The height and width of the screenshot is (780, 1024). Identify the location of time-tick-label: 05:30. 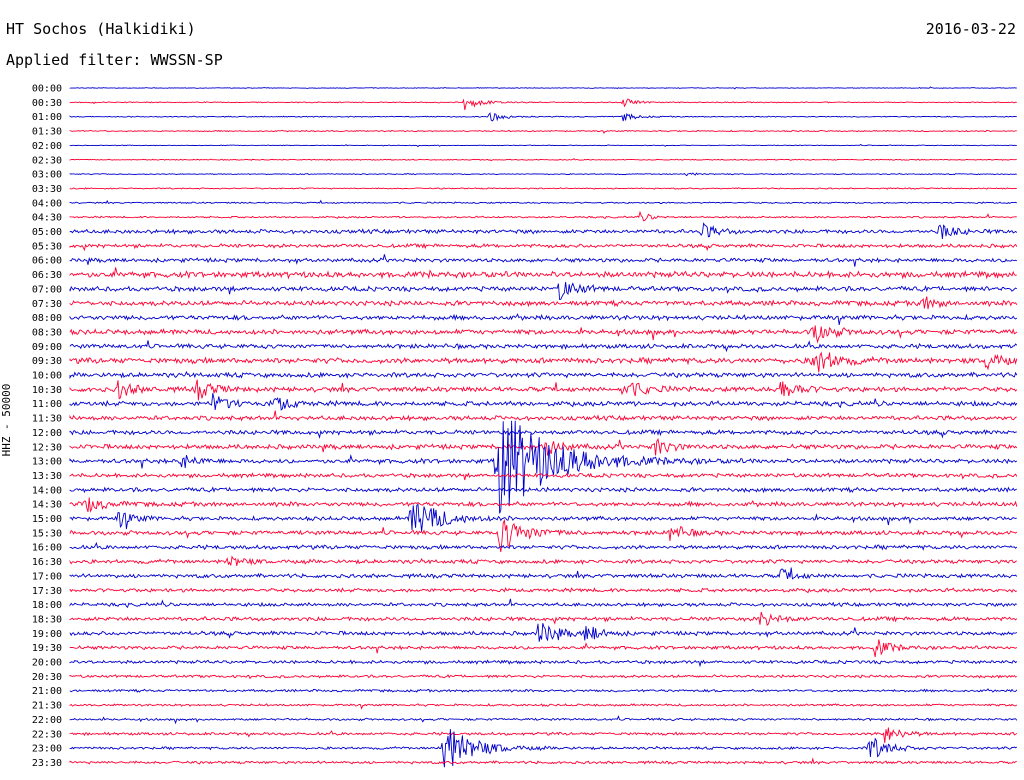
(47, 246).